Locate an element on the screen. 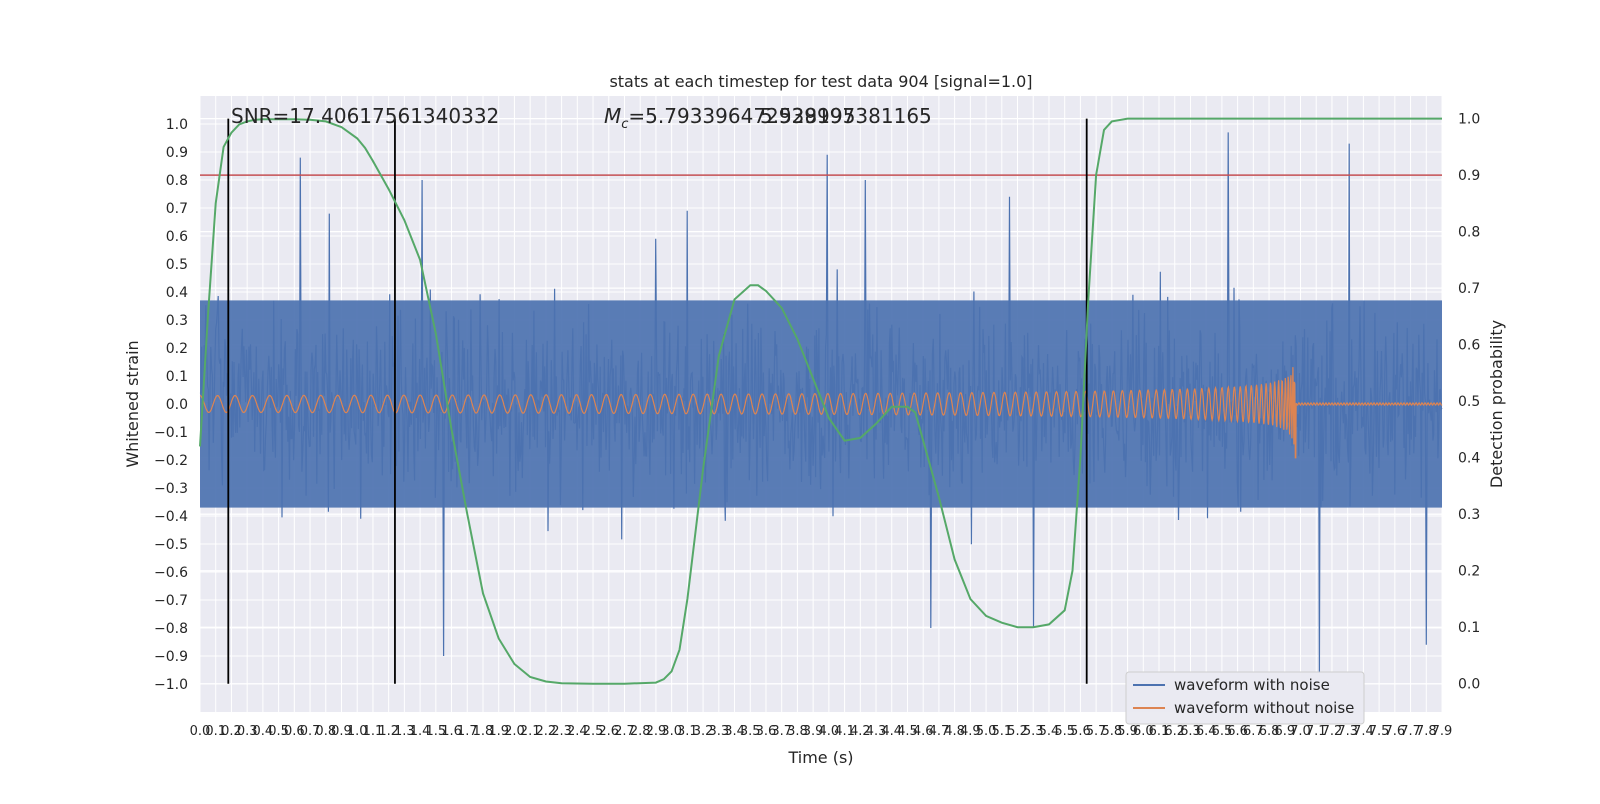  y2-axis-label: Detection probability is located at coordinates (1496, 404).